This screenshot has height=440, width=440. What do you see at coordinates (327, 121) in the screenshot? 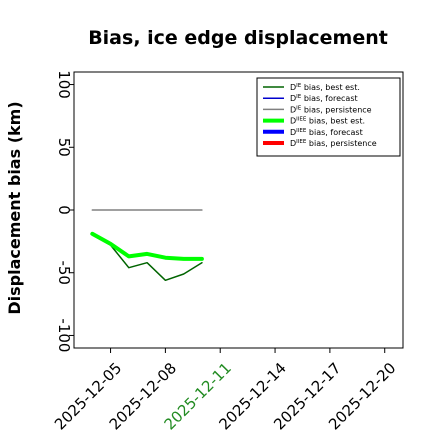
I see `legend-entry: DIIEE bias, best est.` at bounding box center [327, 121].